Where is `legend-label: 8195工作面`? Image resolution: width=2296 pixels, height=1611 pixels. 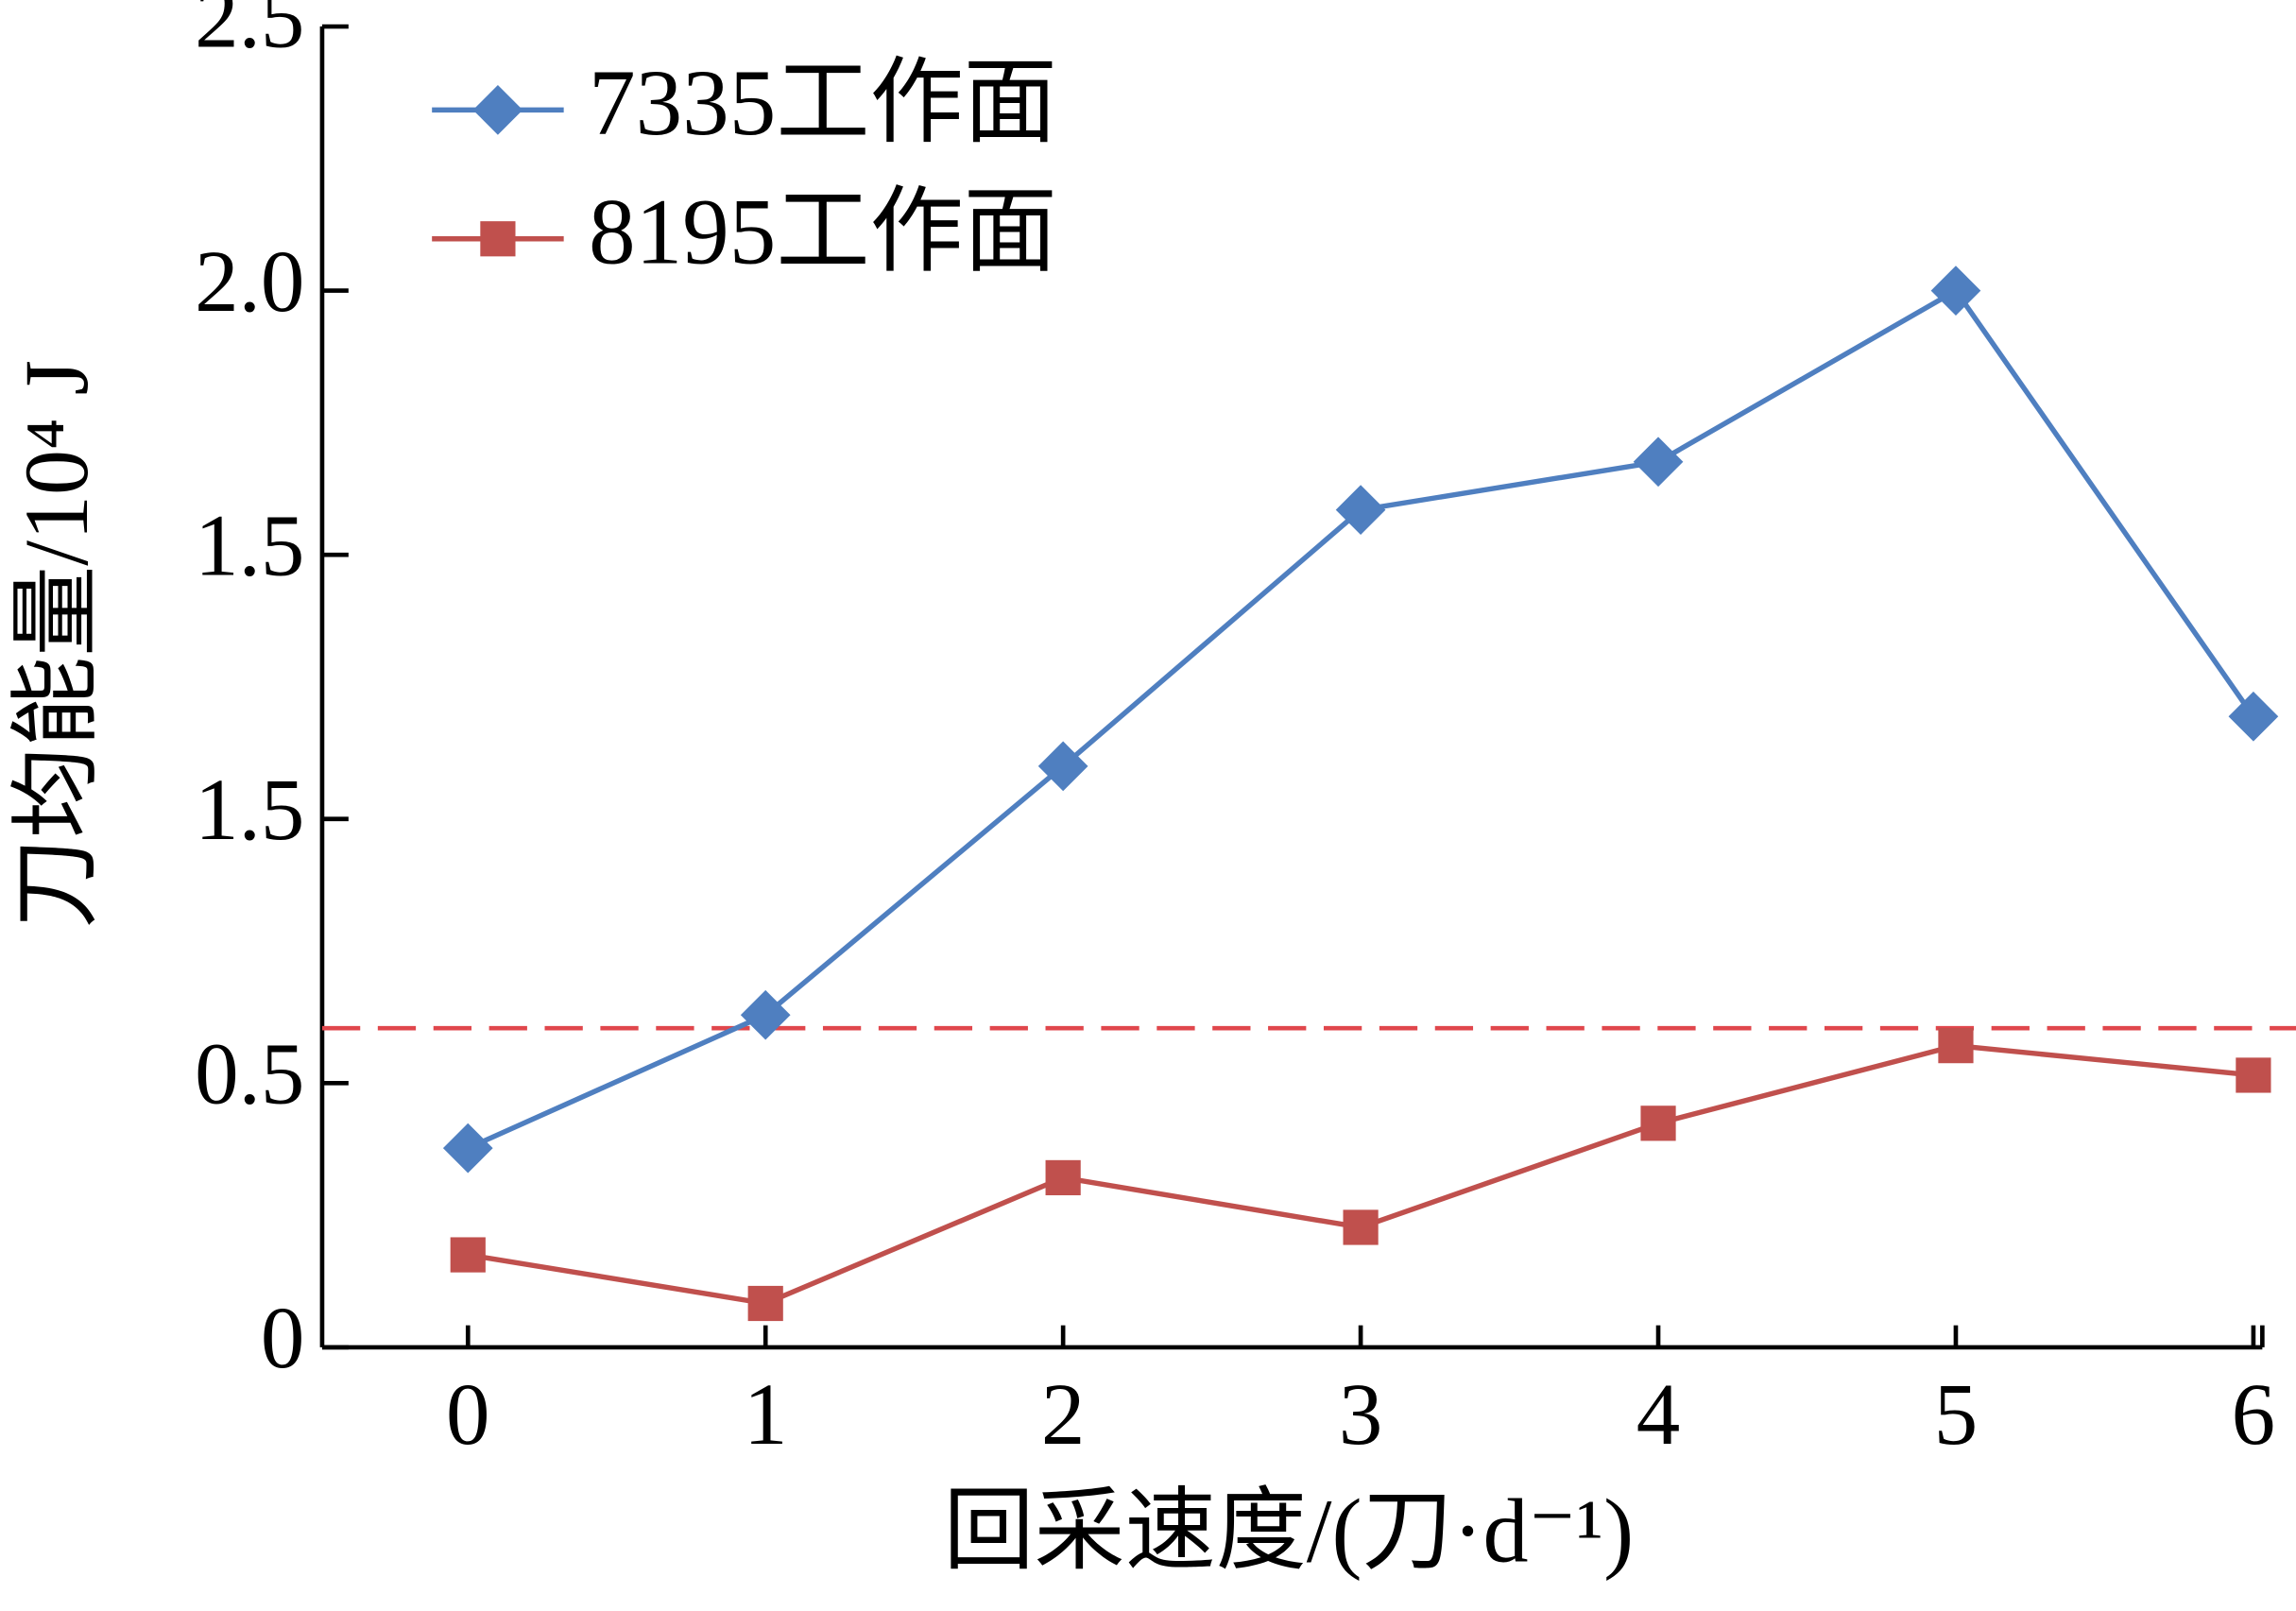
legend-label: 8195工作面 is located at coordinates (823, 232).